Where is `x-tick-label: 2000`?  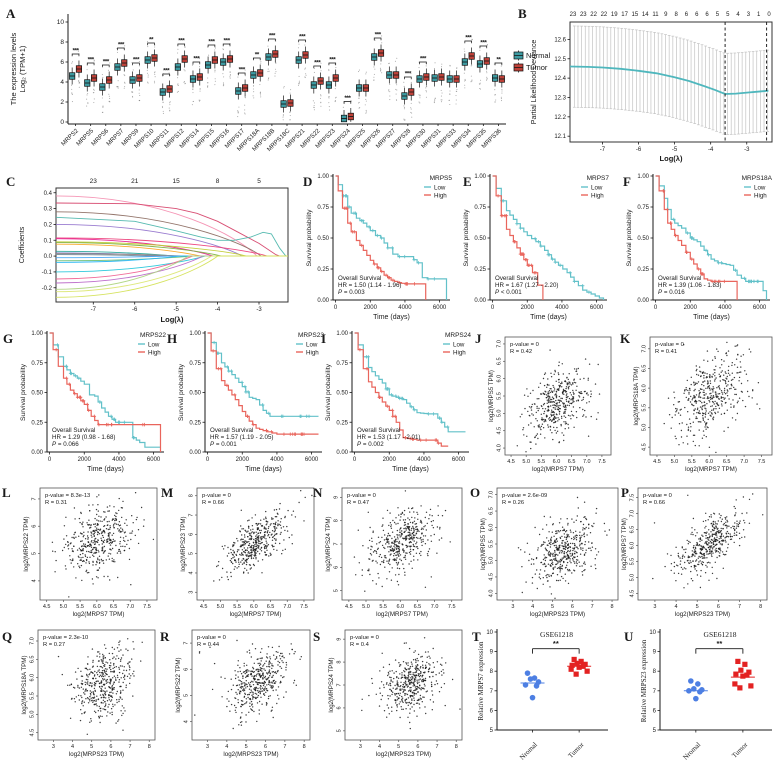 x-tick-label: 2000 is located at coordinates (243, 460).